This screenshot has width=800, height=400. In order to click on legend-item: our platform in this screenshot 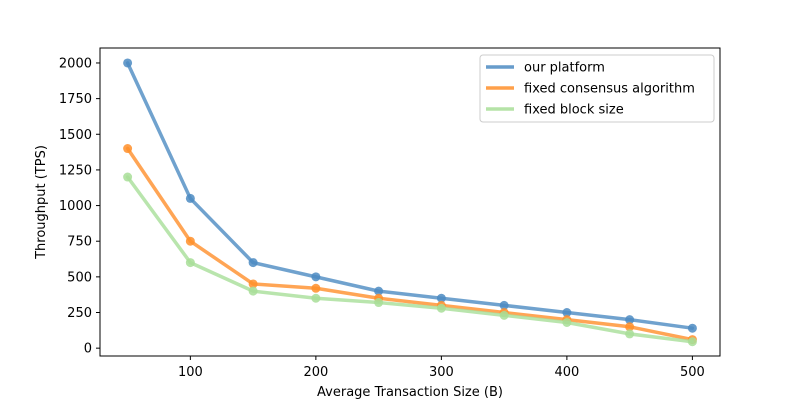, I will do `click(545, 68)`.